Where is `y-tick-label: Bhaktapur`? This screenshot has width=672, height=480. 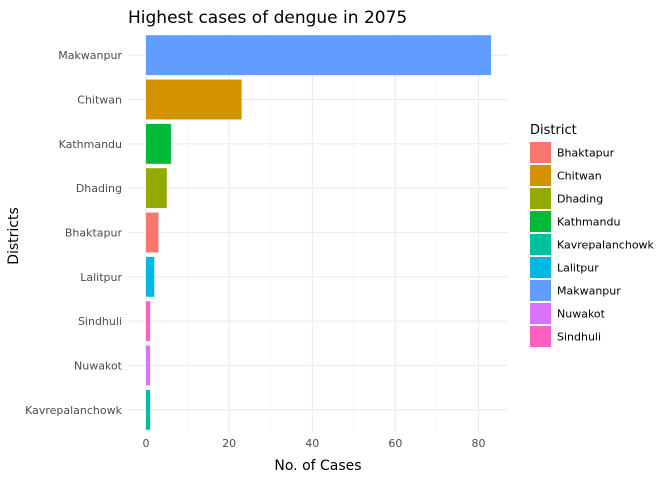 y-tick-label: Bhaktapur is located at coordinates (94, 233).